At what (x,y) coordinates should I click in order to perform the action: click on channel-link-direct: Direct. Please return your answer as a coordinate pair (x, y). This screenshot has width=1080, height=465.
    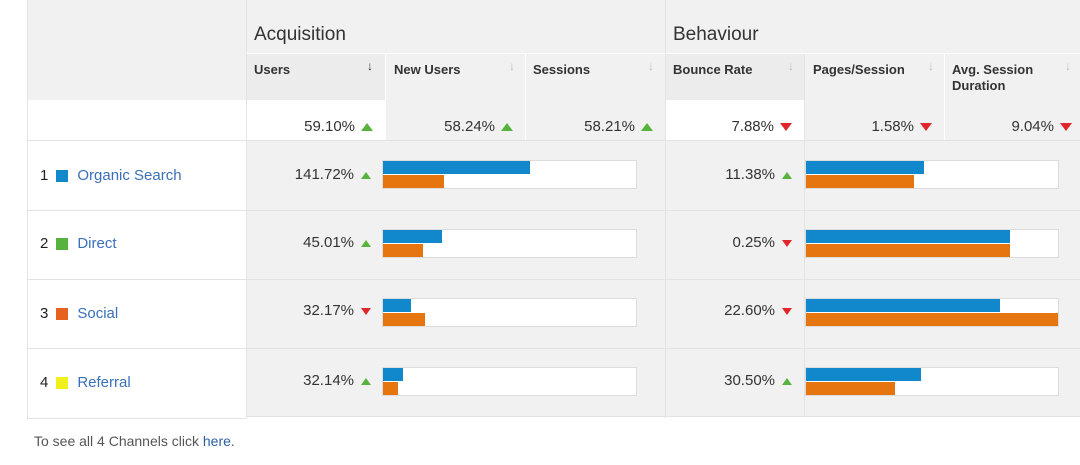
    Looking at the image, I should click on (97, 243).